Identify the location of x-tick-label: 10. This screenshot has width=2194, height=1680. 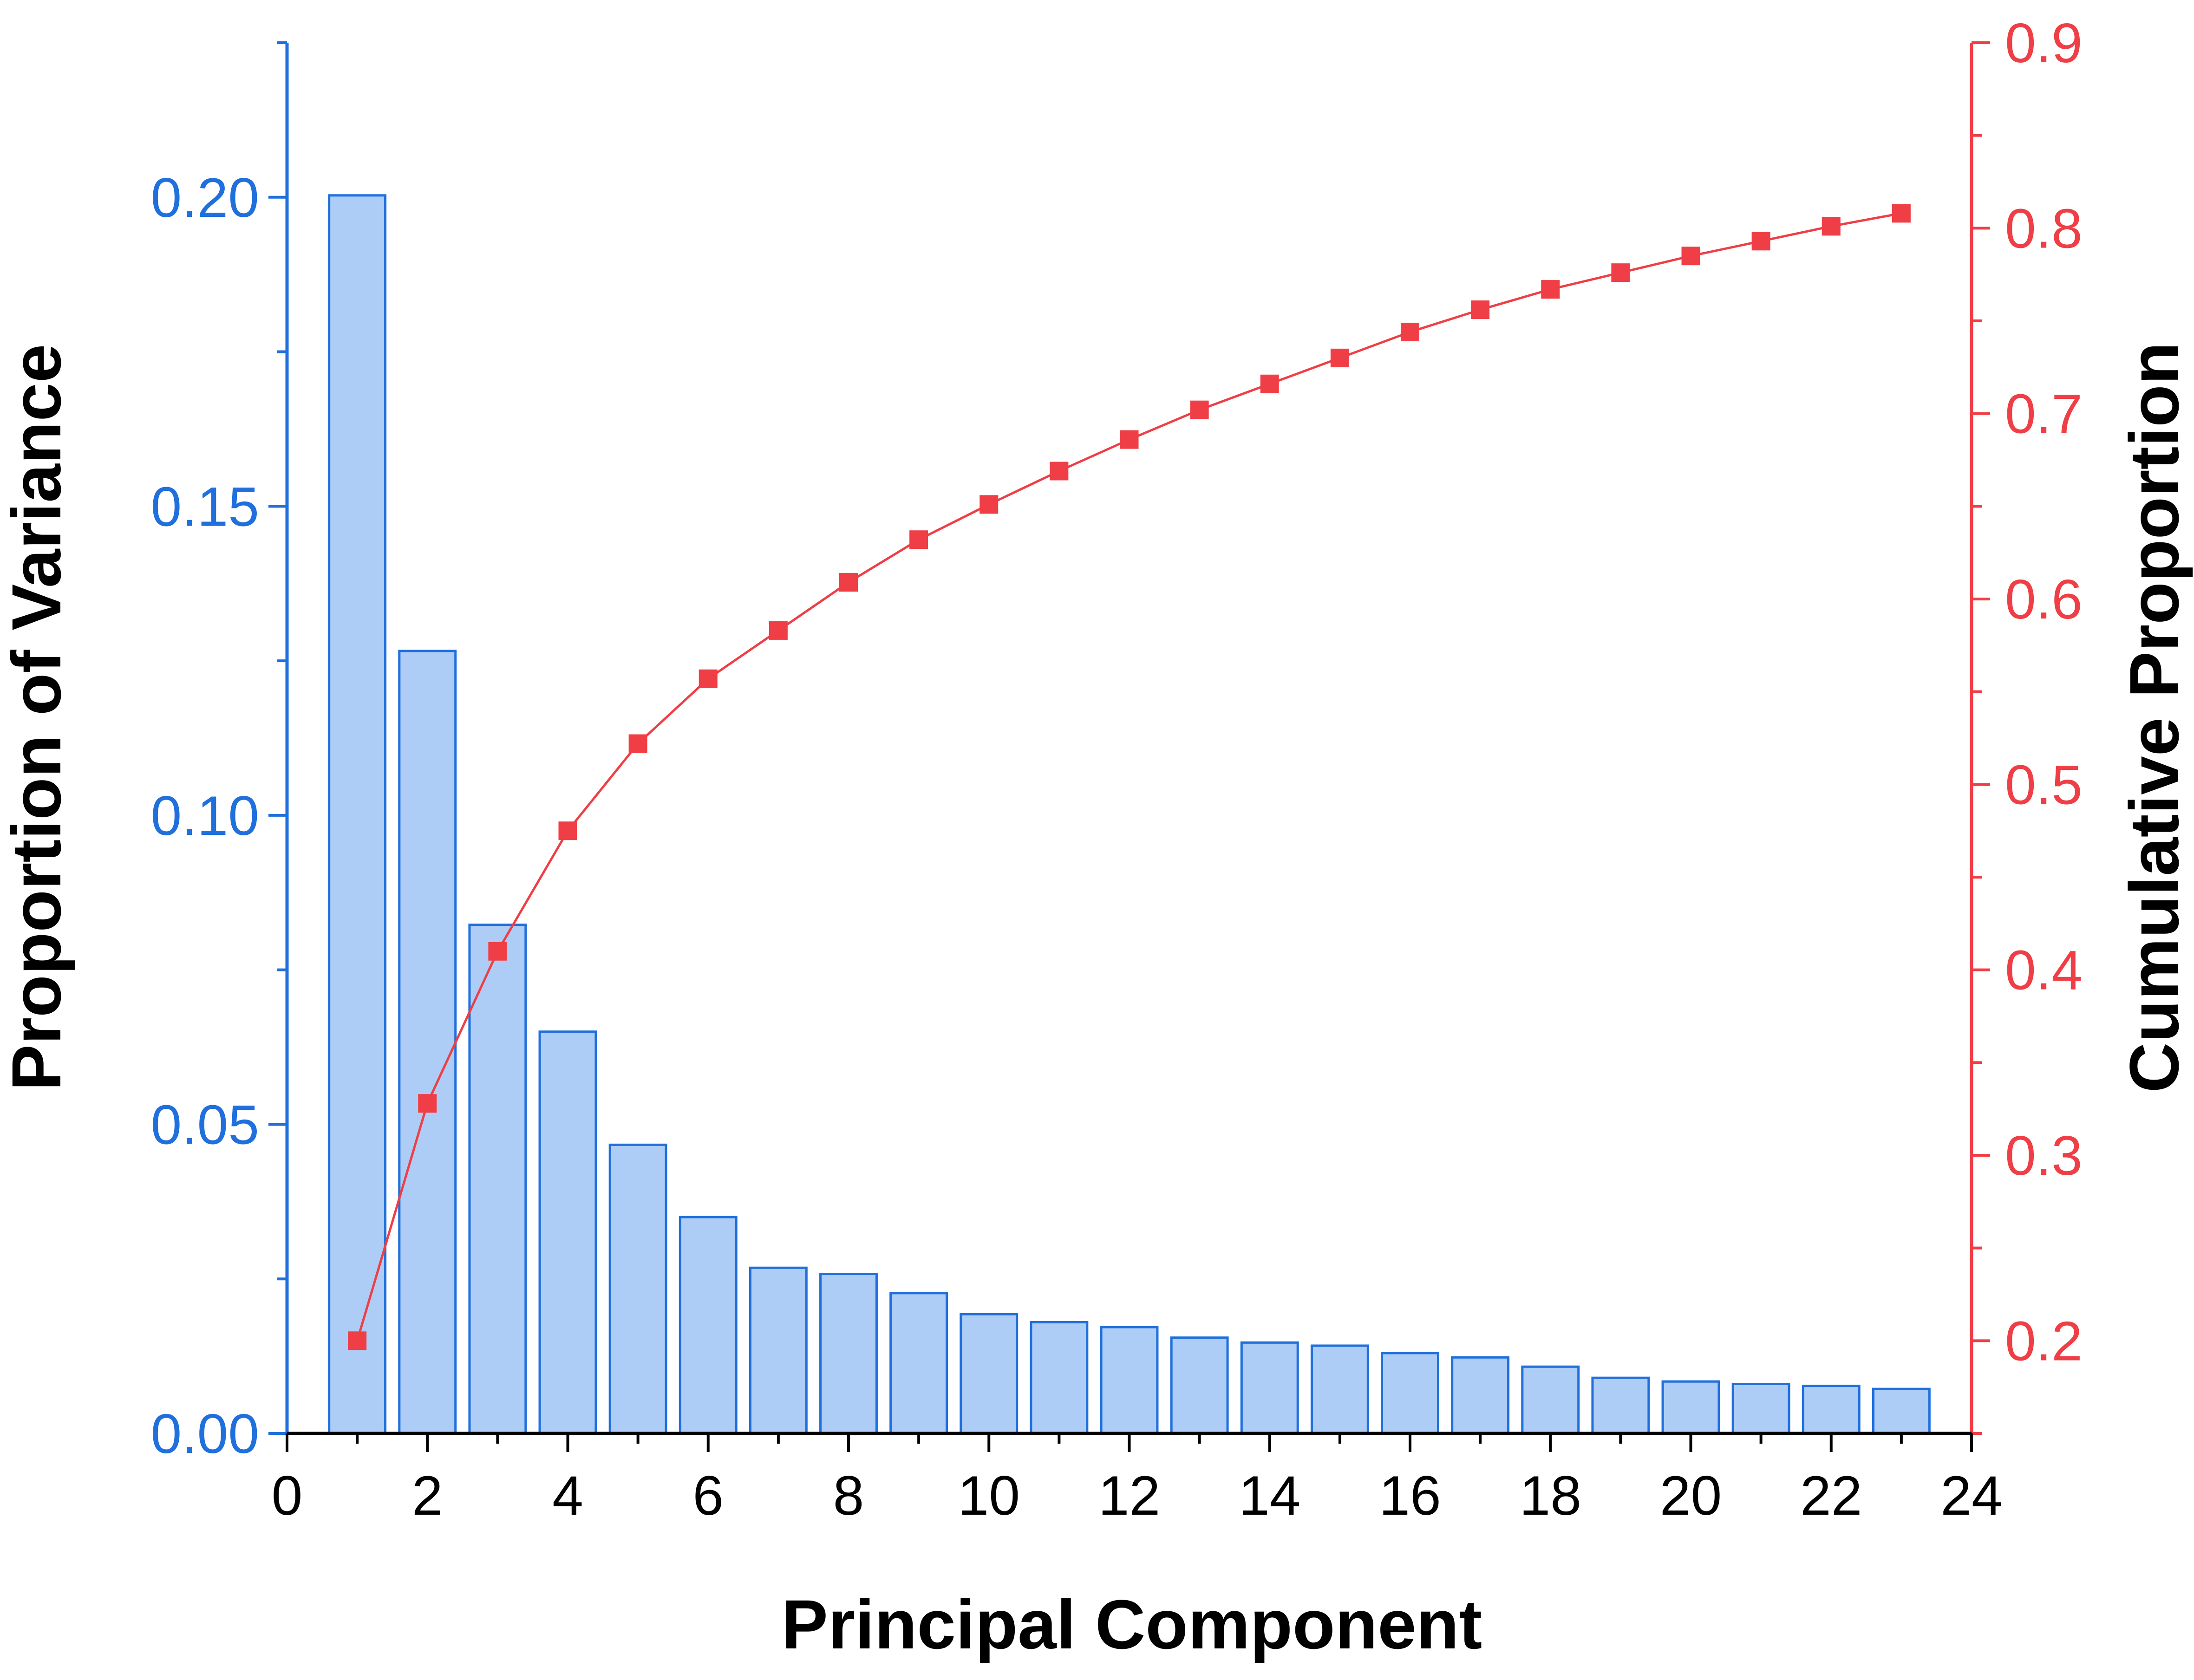
(989, 1496).